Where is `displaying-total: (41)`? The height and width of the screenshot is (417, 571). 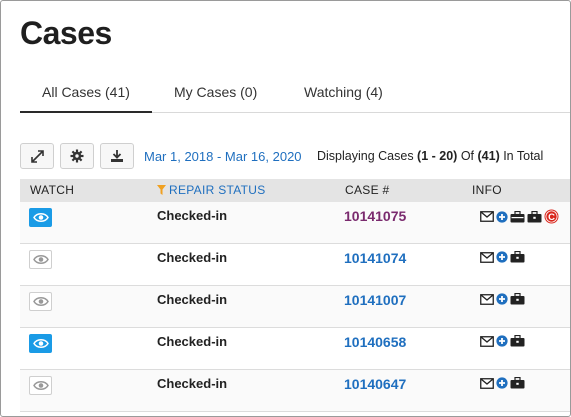
displaying-total: (41) is located at coordinates (488, 156).